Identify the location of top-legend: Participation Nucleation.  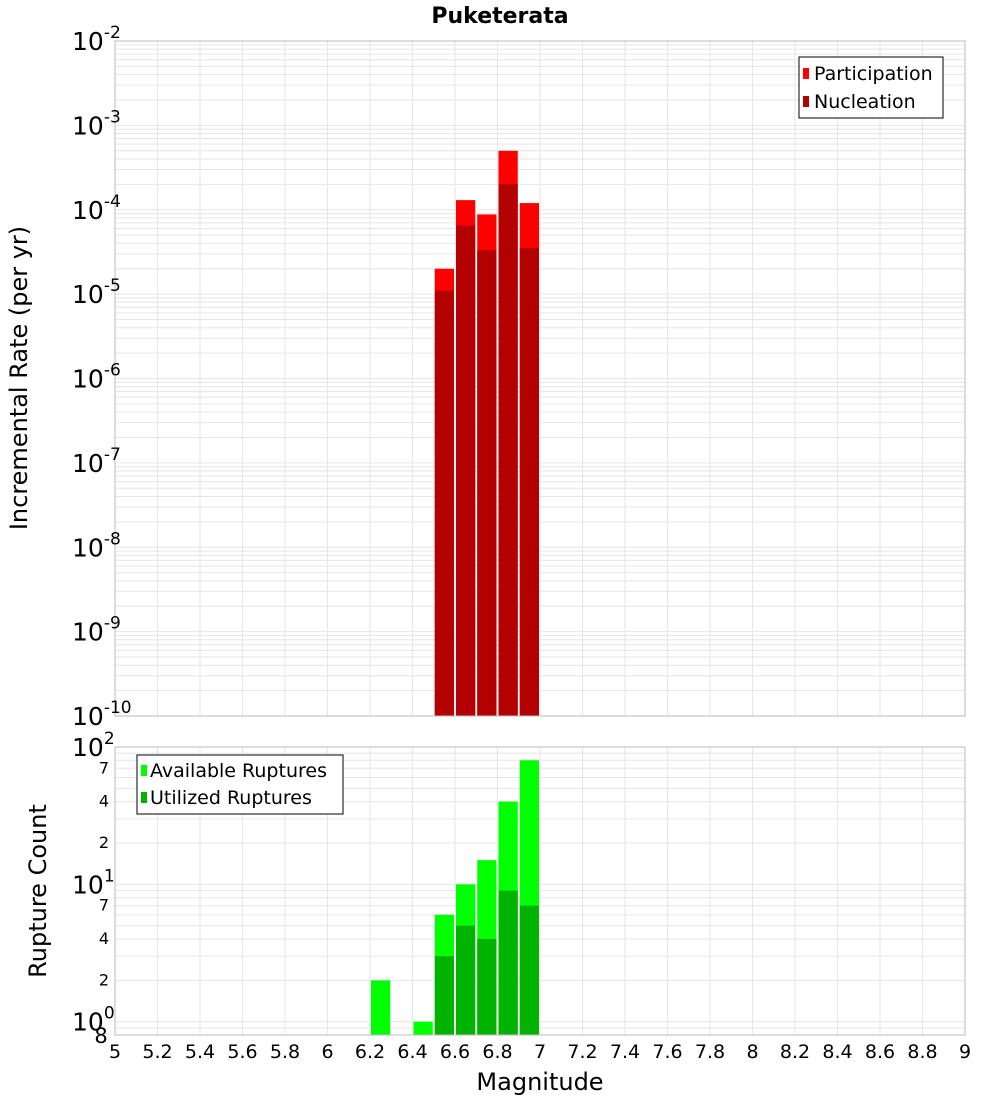
(871, 87).